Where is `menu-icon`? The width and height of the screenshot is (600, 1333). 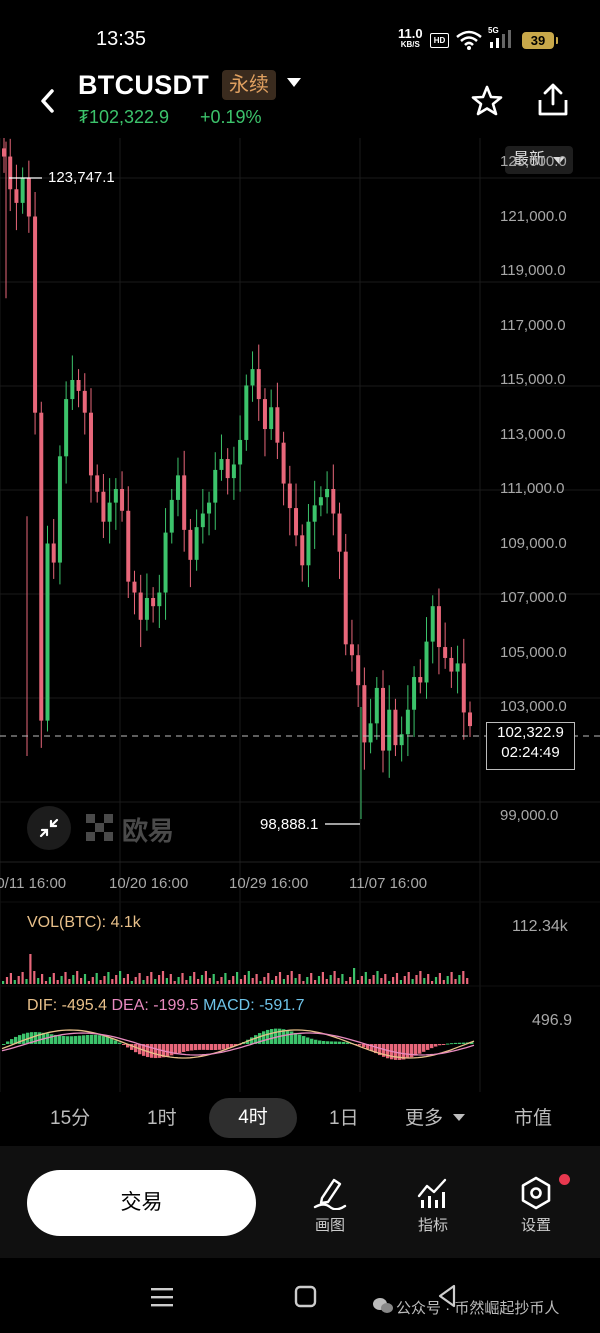 menu-icon is located at coordinates (162, 1297).